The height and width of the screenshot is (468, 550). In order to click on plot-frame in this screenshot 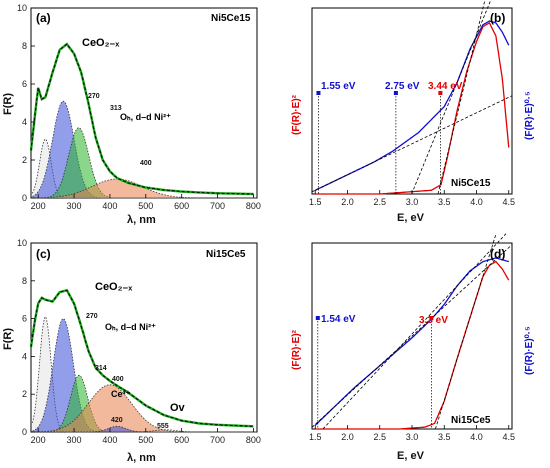, I will do `click(412, 101)`.